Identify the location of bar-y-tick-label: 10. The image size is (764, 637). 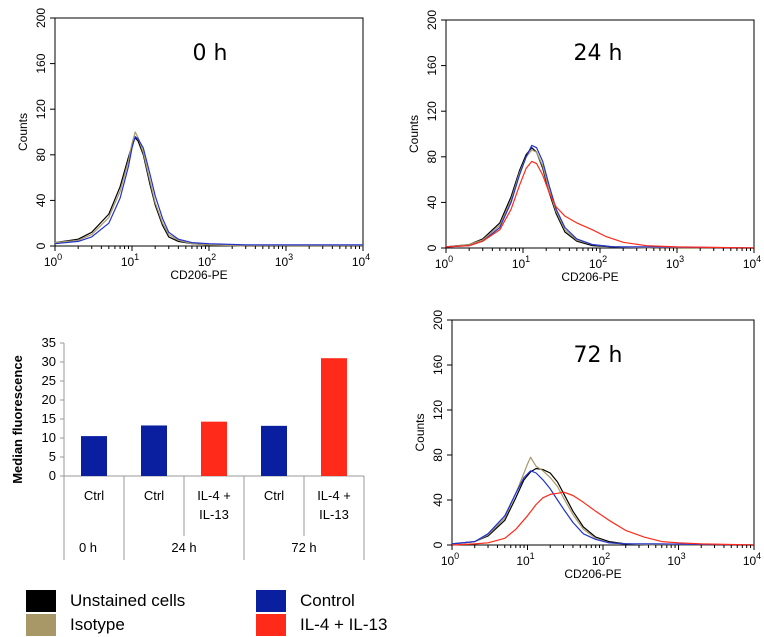
(49, 437).